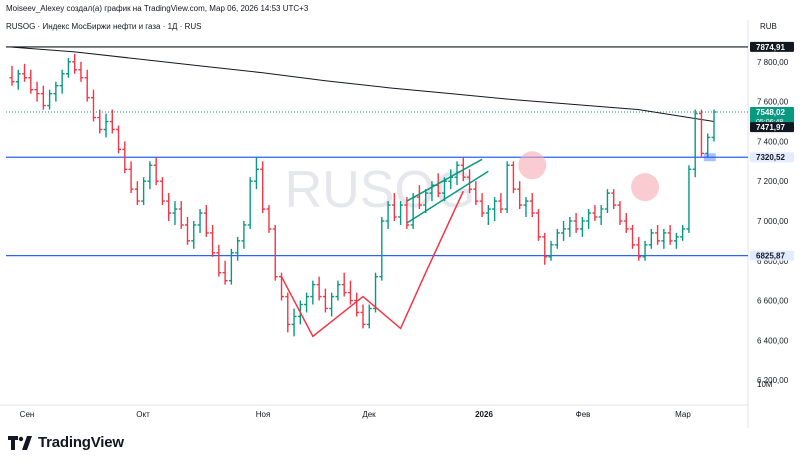 This screenshot has width=800, height=463. What do you see at coordinates (773, 261) in the screenshot?
I see `y-tick-label: 6 800,00` at bounding box center [773, 261].